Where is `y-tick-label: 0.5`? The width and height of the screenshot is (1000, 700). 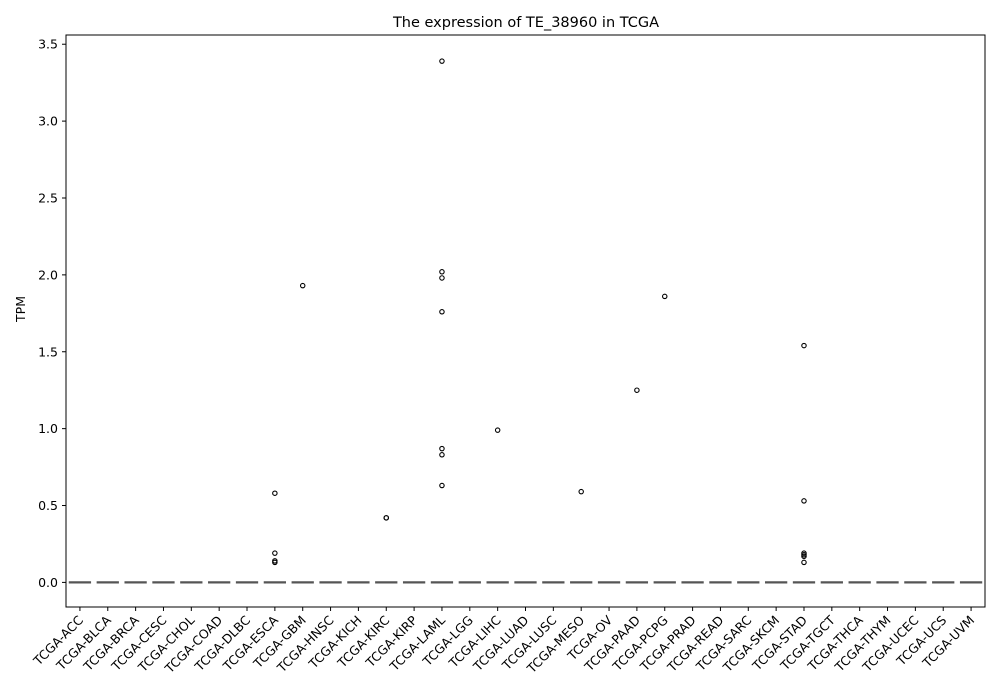
y-tick-label: 0.5 is located at coordinates (48, 505).